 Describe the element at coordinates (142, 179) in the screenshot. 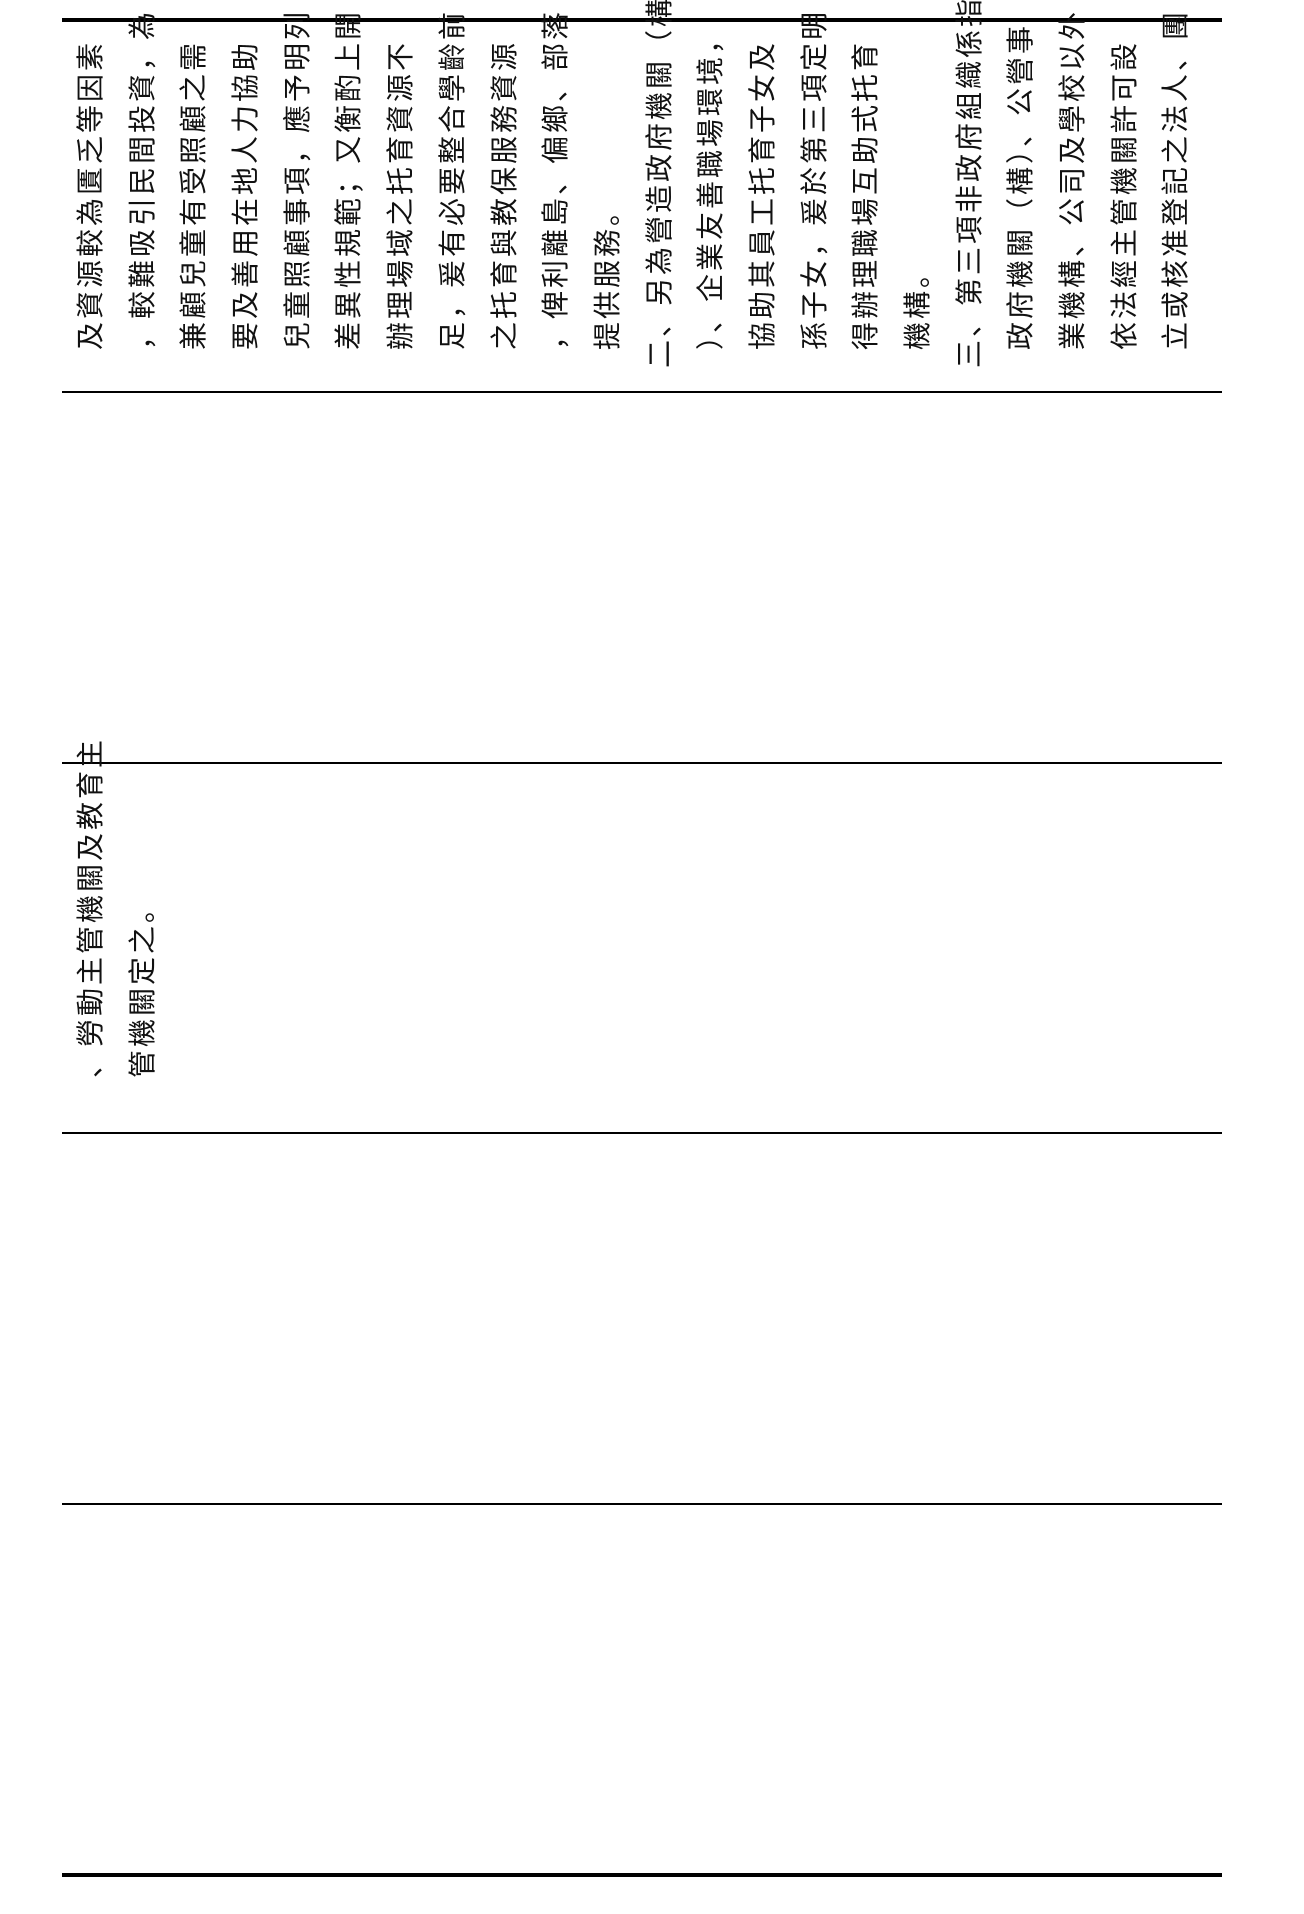

I see `text-line: ，較難吸引民間投資，為` at that location.